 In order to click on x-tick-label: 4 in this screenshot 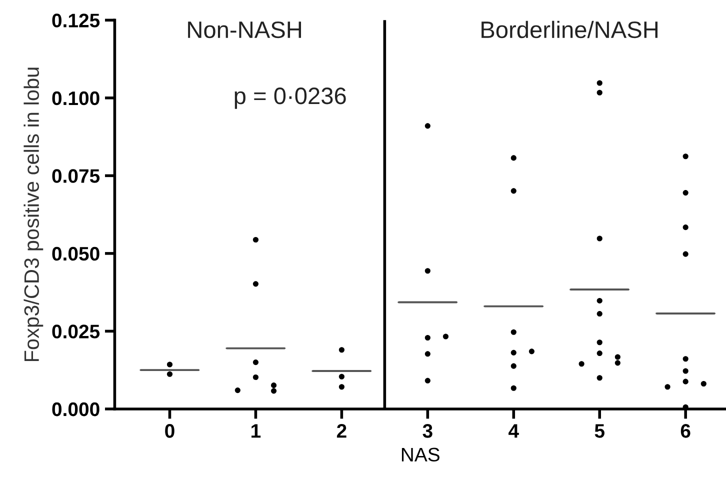, I will do `click(513, 431)`.